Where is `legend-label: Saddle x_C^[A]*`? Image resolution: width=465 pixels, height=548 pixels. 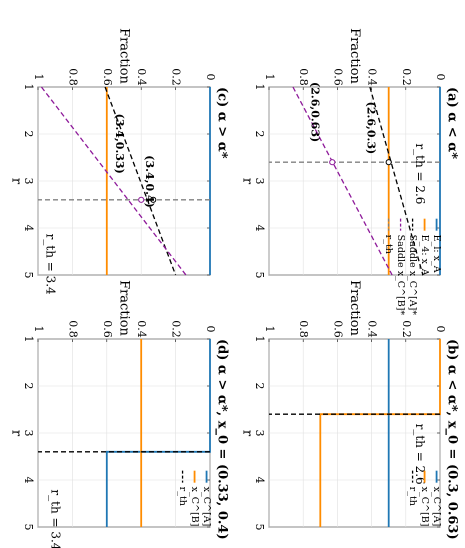
legend-label: Saddle x_C^[A]* is located at coordinates (412, 275).